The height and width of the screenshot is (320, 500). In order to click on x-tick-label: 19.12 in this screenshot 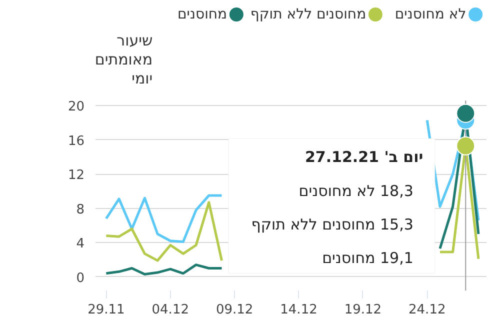, I will do `click(363, 310)`.